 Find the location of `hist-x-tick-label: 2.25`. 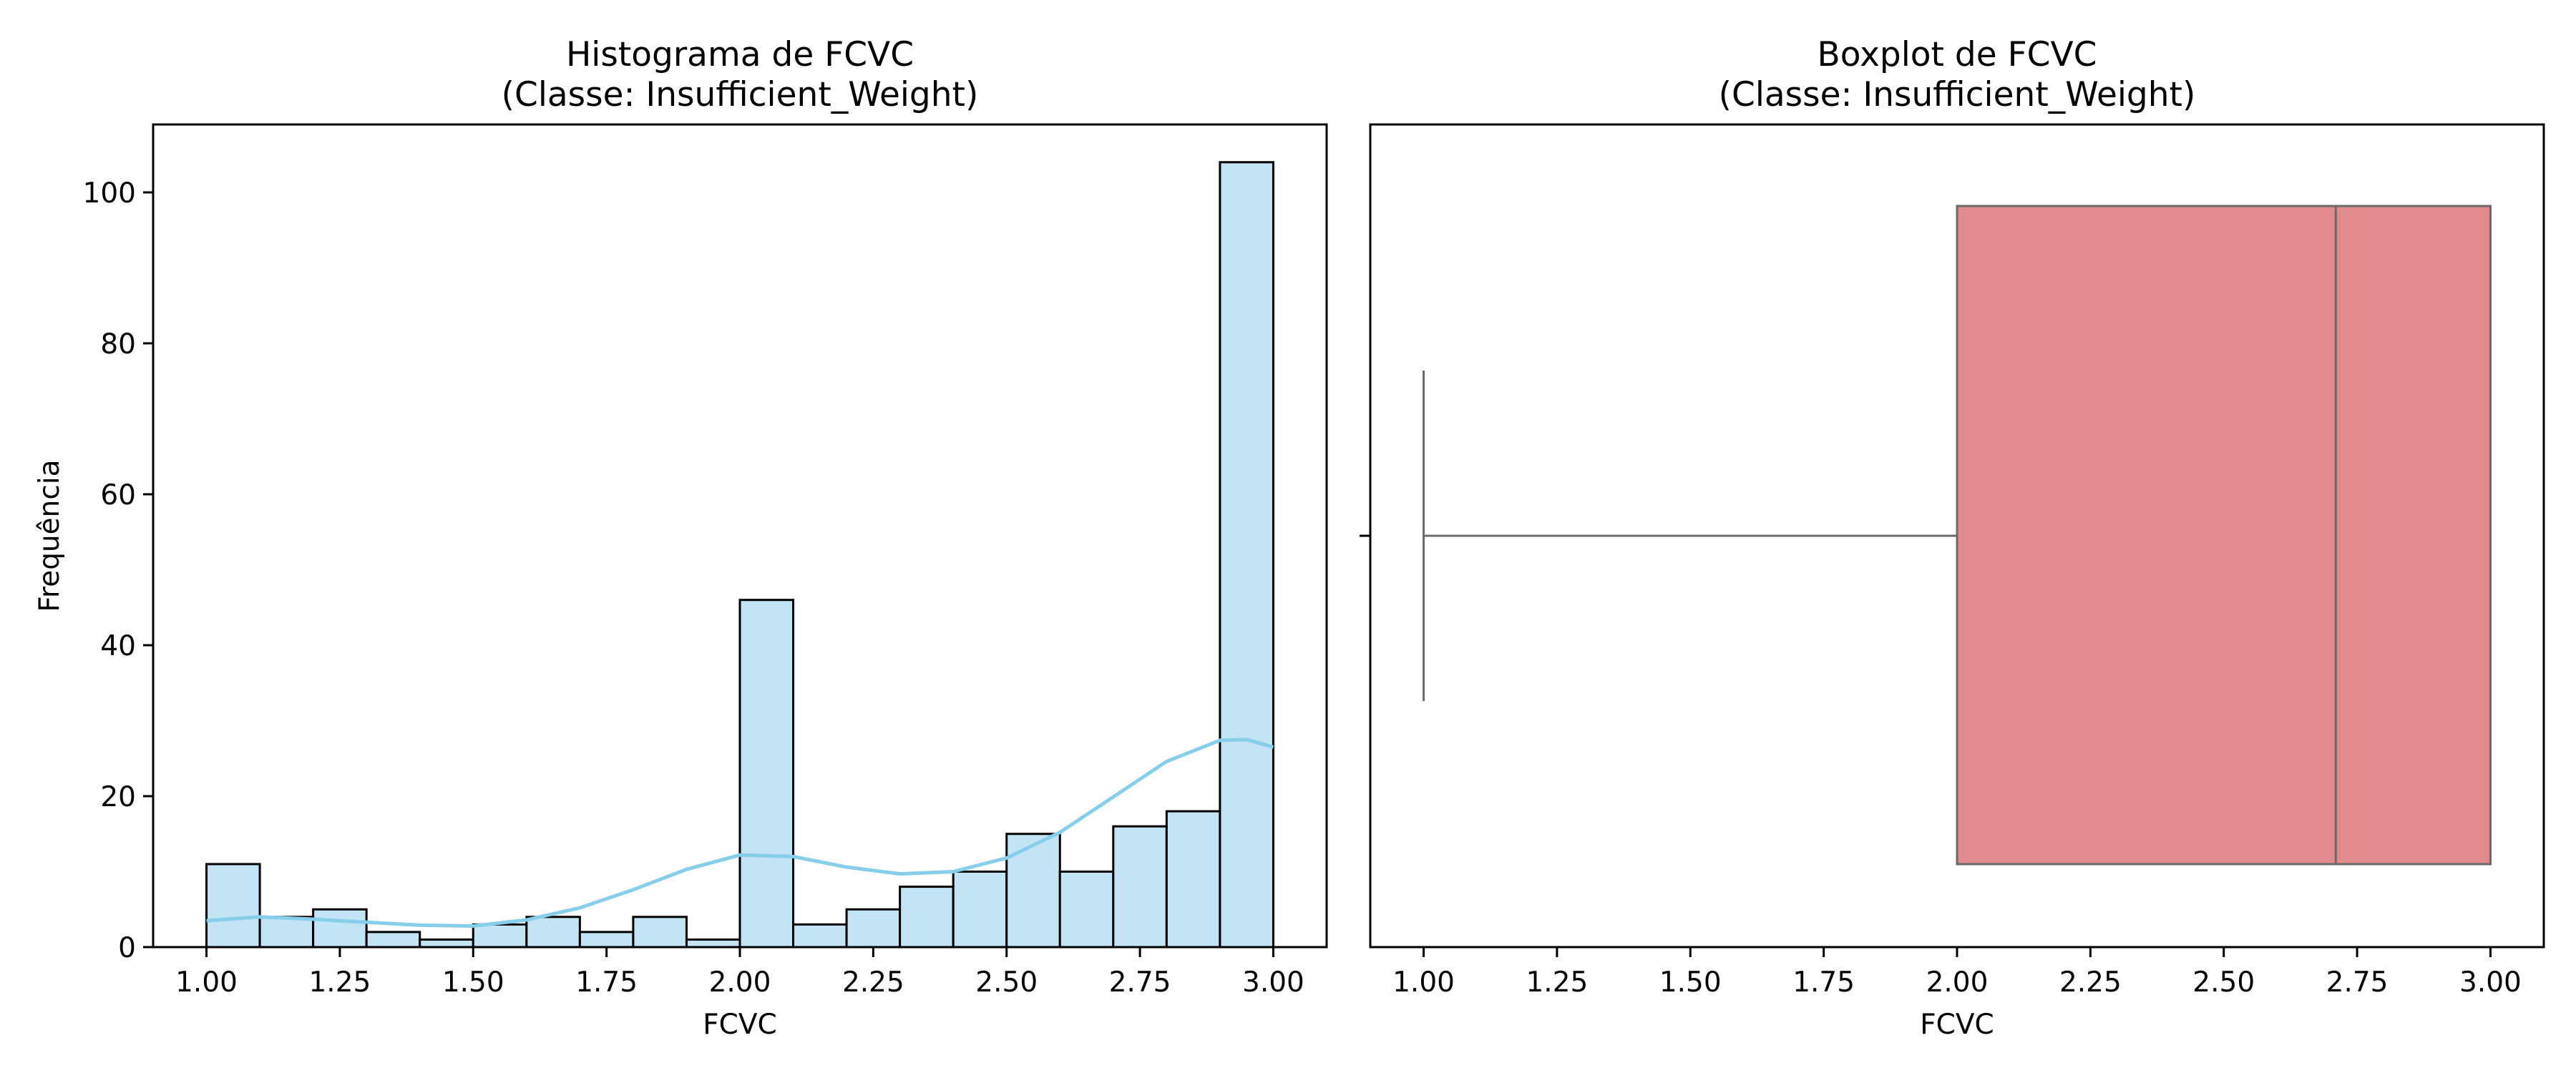

hist-x-tick-label: 2.25 is located at coordinates (873, 983).